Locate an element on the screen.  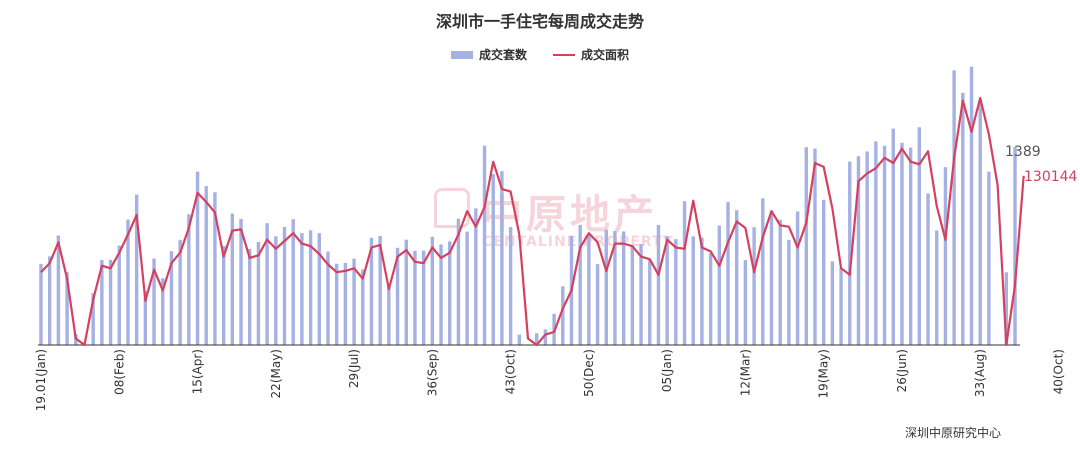
legend-line-swatch is located at coordinates (564, 54).